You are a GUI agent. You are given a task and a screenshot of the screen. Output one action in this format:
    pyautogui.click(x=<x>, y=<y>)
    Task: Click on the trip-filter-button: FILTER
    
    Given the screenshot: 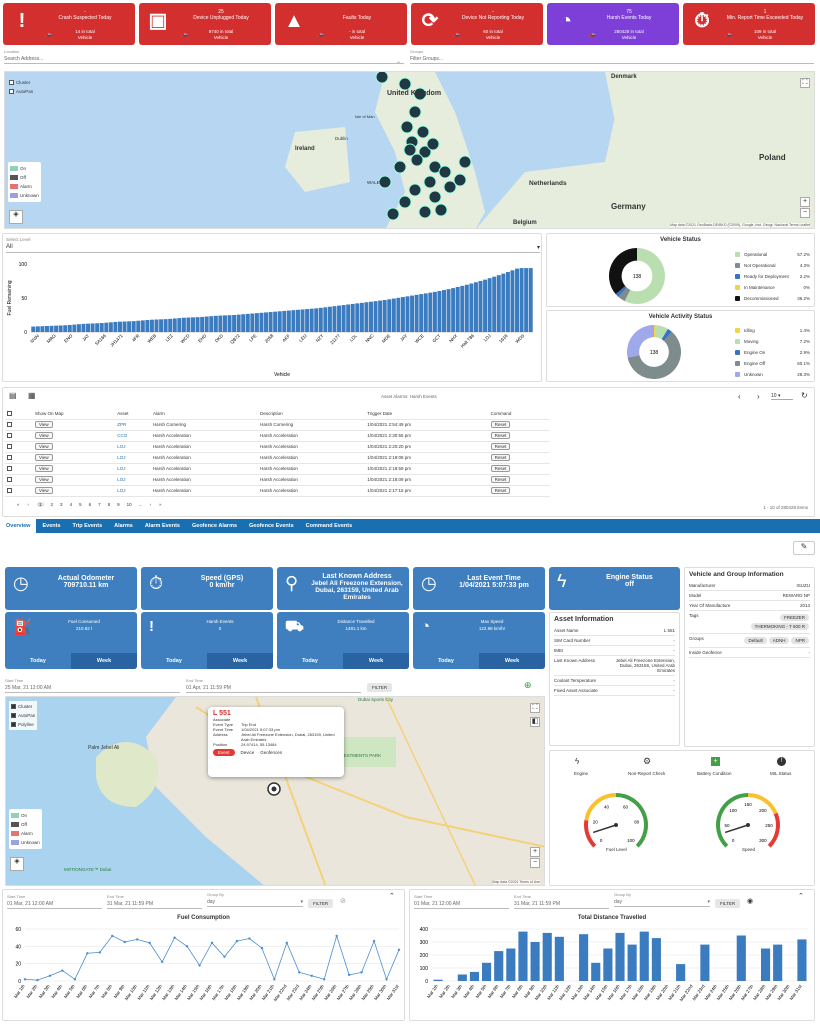 What is the action you would take?
    pyautogui.click(x=380, y=687)
    